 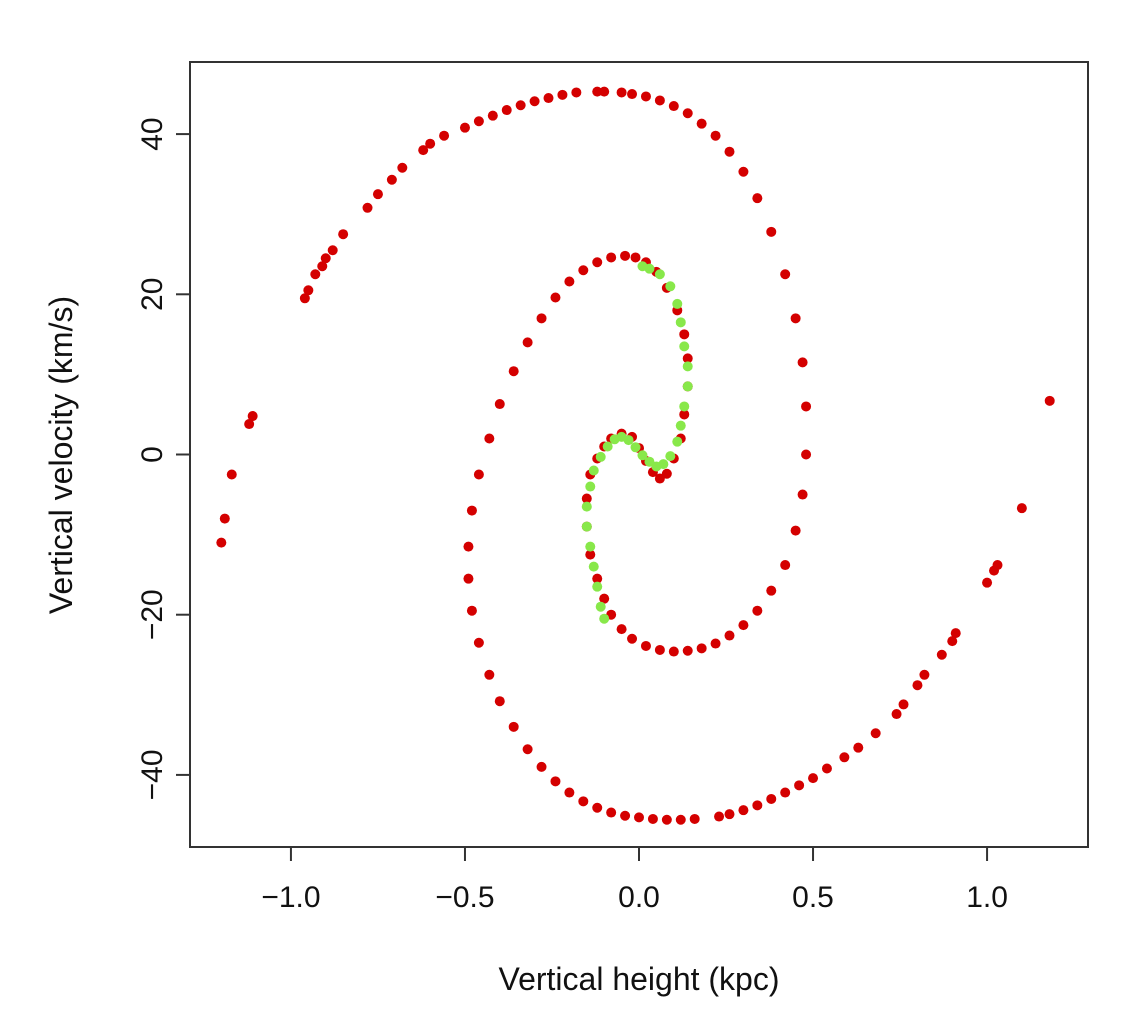 I want to click on y-axis: −40 −20 0 20 40, so click(x=163, y=458).